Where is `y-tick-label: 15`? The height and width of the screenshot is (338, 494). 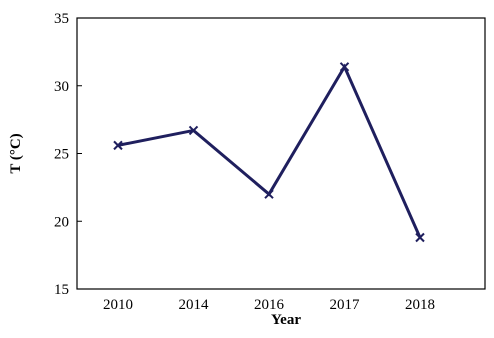 y-tick-label: 15 is located at coordinates (61, 290).